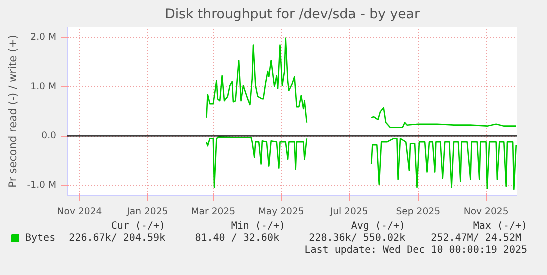  I want to click on text: 228.36k/ 550.02k, so click(357, 238).